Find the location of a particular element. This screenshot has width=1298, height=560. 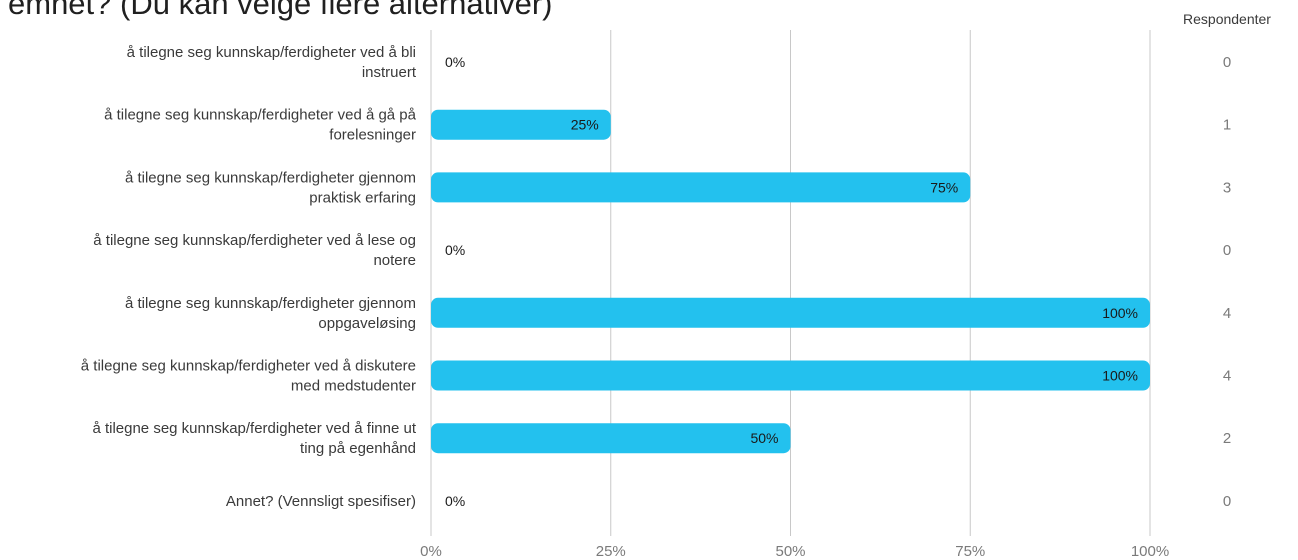

x-tick-label: 50% is located at coordinates (790, 551).